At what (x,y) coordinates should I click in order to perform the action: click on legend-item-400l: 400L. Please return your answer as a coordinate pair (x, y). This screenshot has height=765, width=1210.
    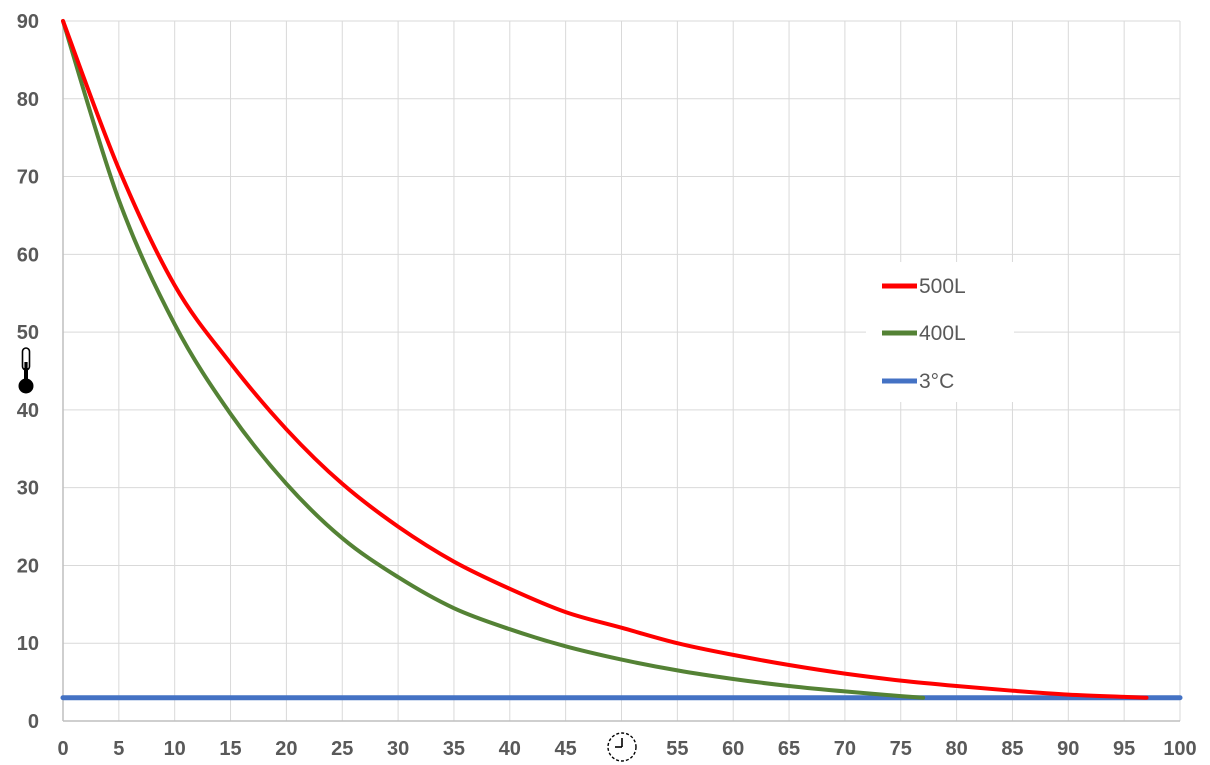
    Looking at the image, I should click on (924, 333).